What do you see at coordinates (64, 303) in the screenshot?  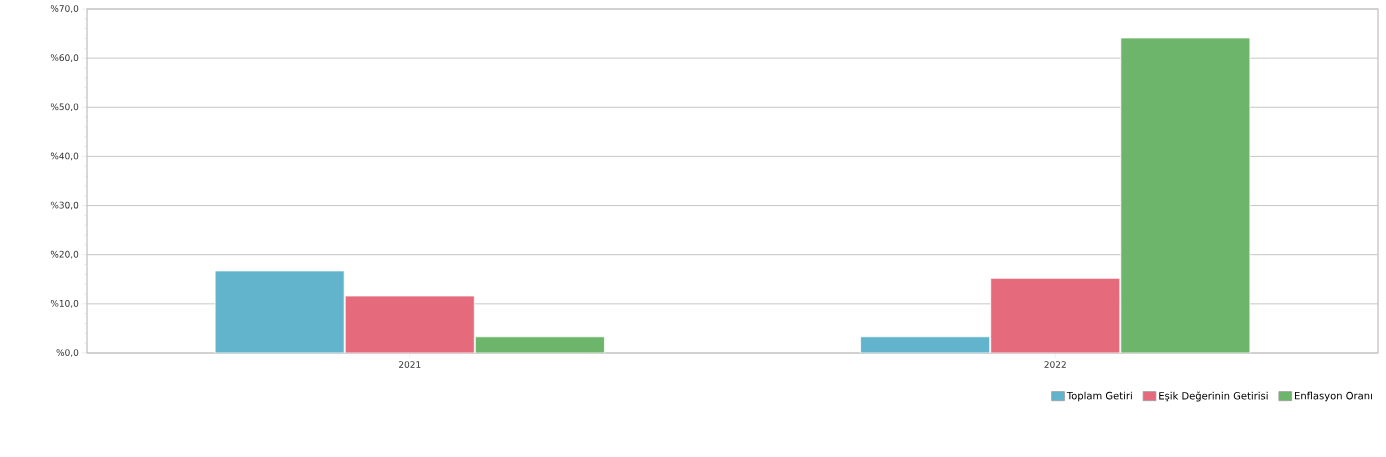 I see `y-tick-label: %10,0` at bounding box center [64, 303].